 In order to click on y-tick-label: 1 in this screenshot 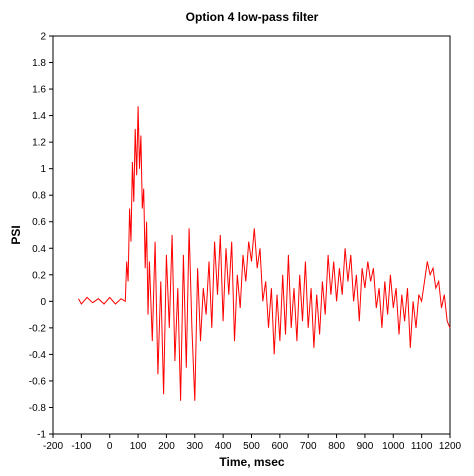, I will do `click(43, 169)`.